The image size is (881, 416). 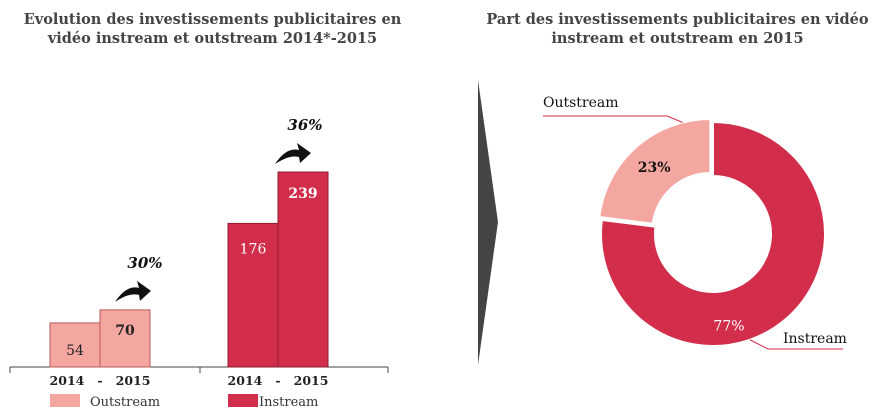 I want to click on bar-value-label: 54, so click(x=75, y=351).